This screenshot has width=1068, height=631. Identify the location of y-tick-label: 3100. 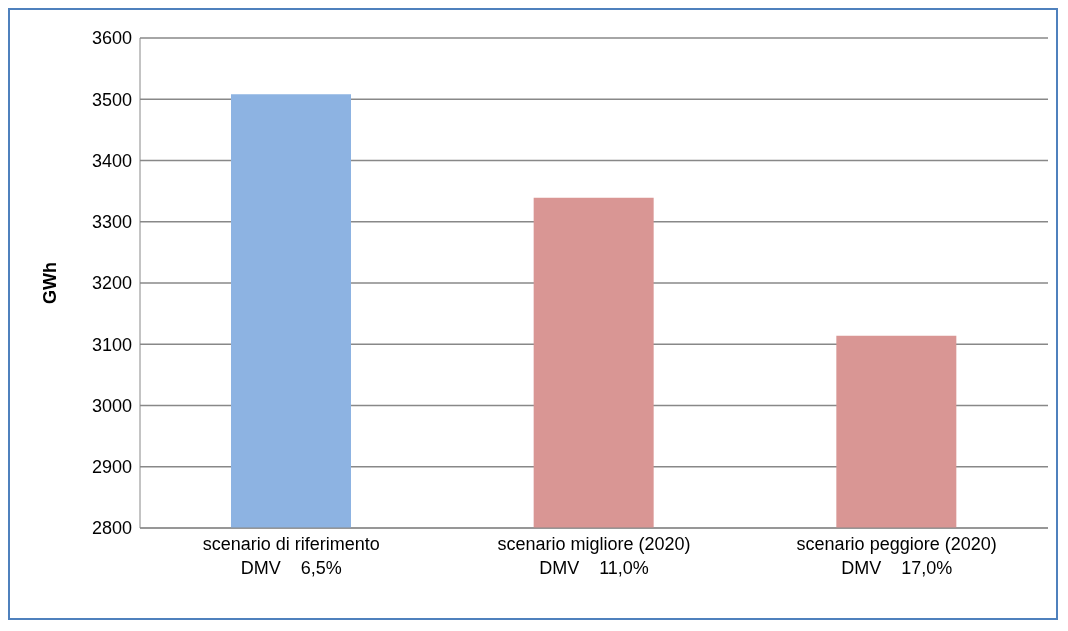
(111, 344).